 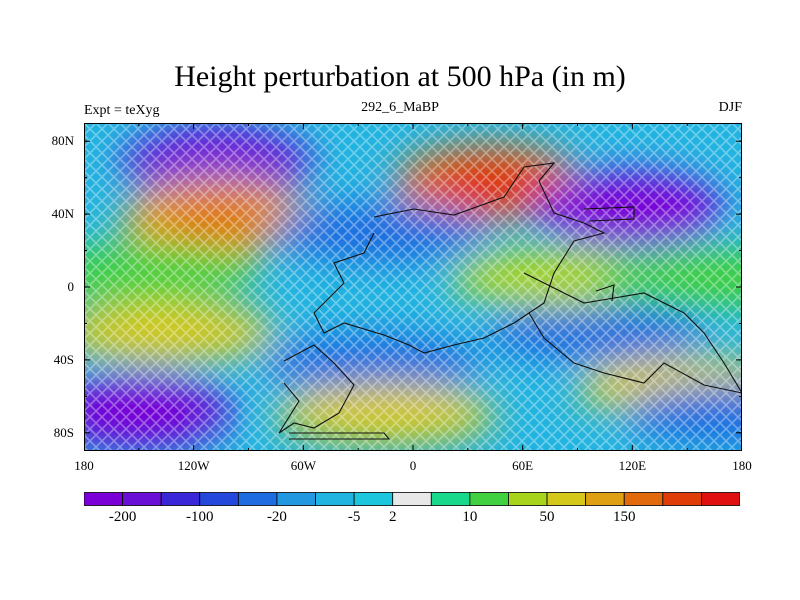 I want to click on y-tick-label: 80N, so click(x=62, y=141).